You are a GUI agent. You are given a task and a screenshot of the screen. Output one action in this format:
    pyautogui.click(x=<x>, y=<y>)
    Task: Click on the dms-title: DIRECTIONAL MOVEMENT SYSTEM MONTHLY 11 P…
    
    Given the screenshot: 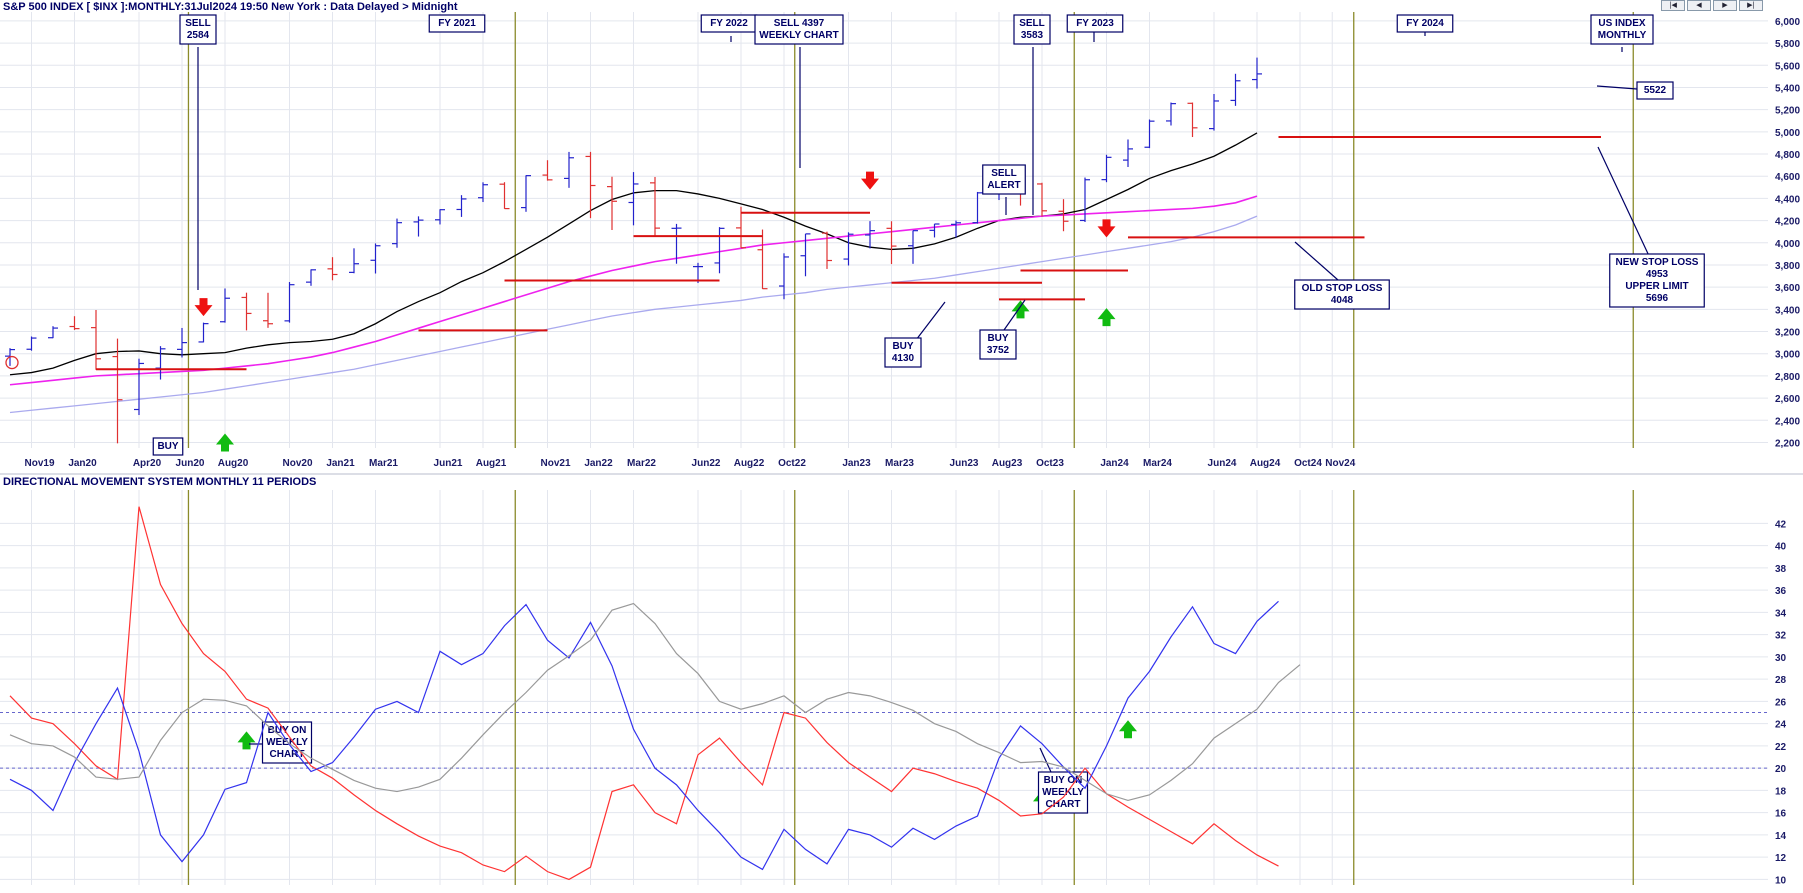 What is the action you would take?
    pyautogui.click(x=159, y=482)
    